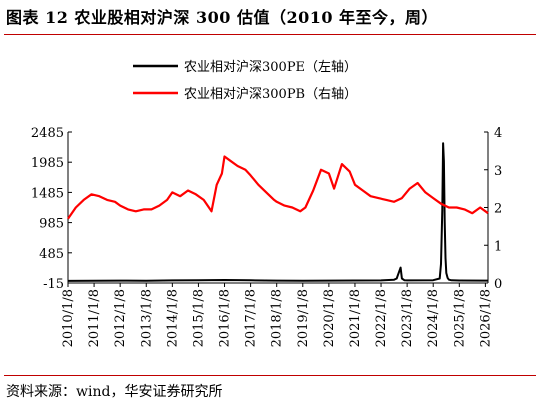  Describe the element at coordinates (172, 318) in the screenshot. I see `x-tick-label: 2014/1/8` at that location.